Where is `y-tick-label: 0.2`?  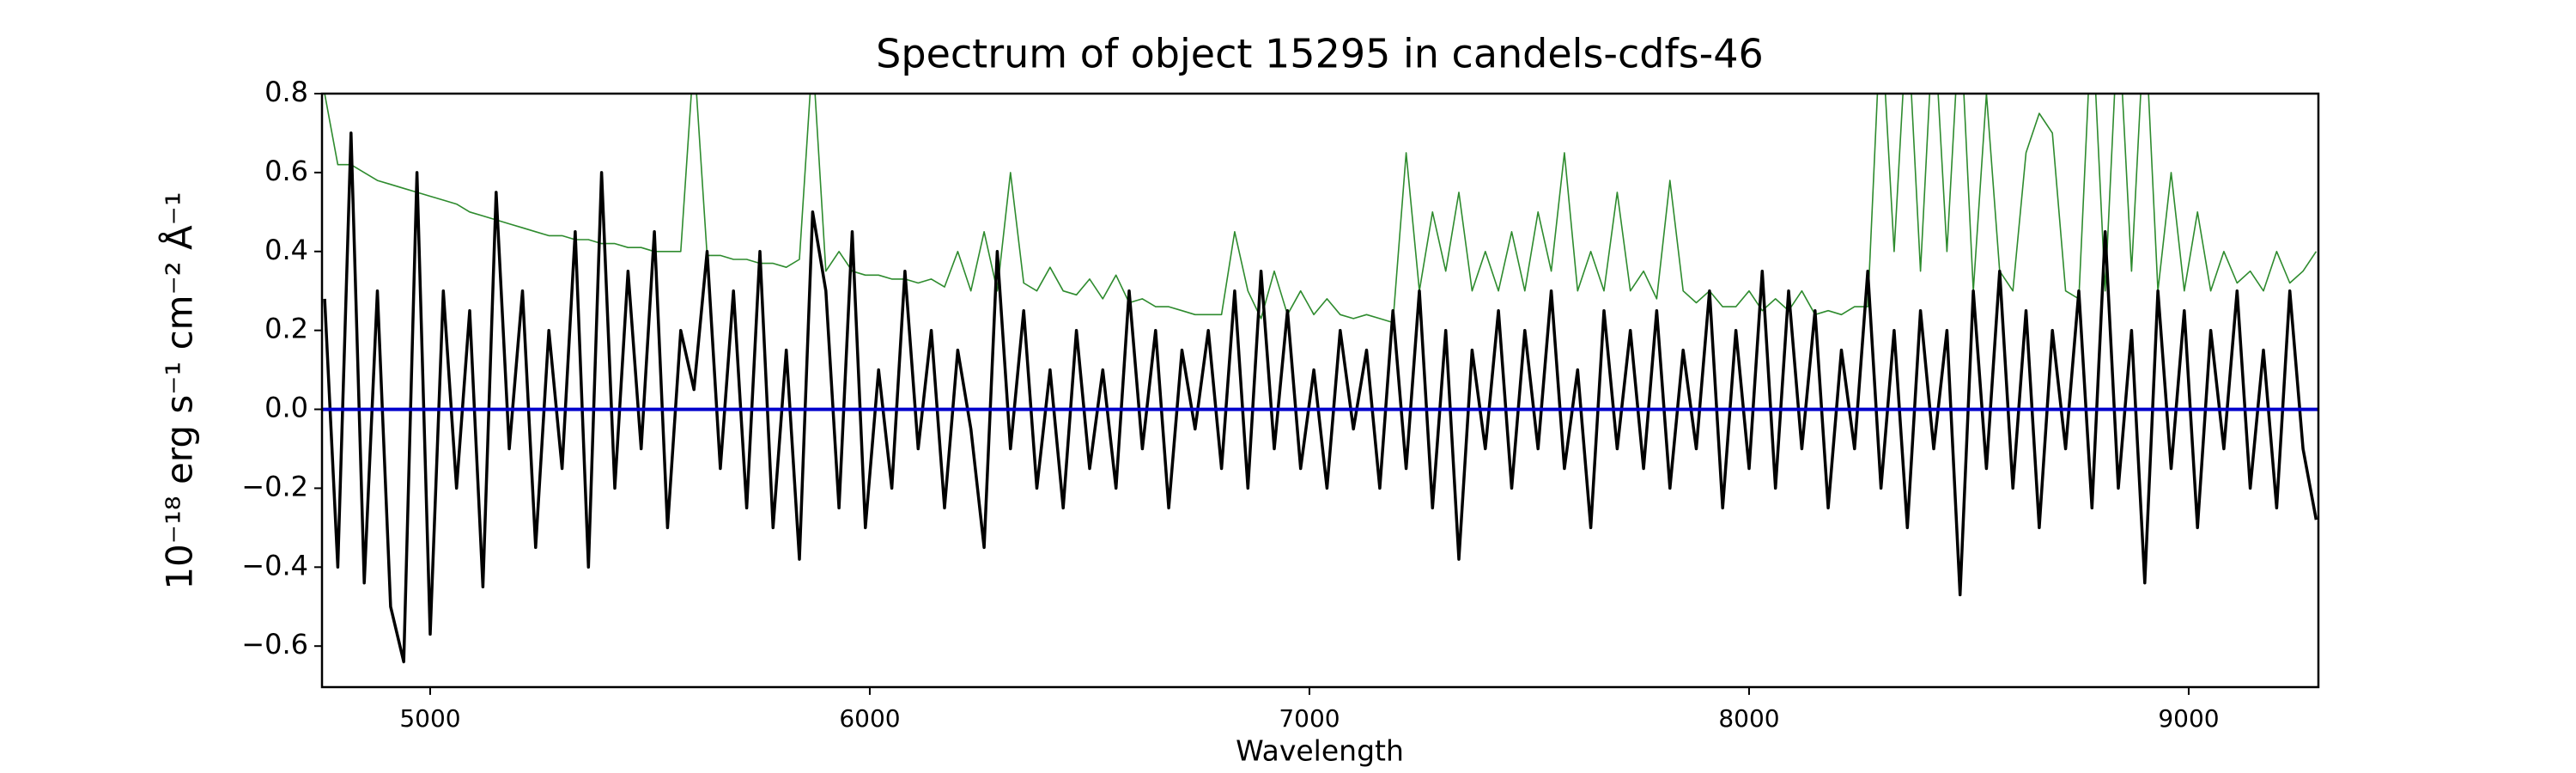
y-tick-label: 0.2 is located at coordinates (286, 329).